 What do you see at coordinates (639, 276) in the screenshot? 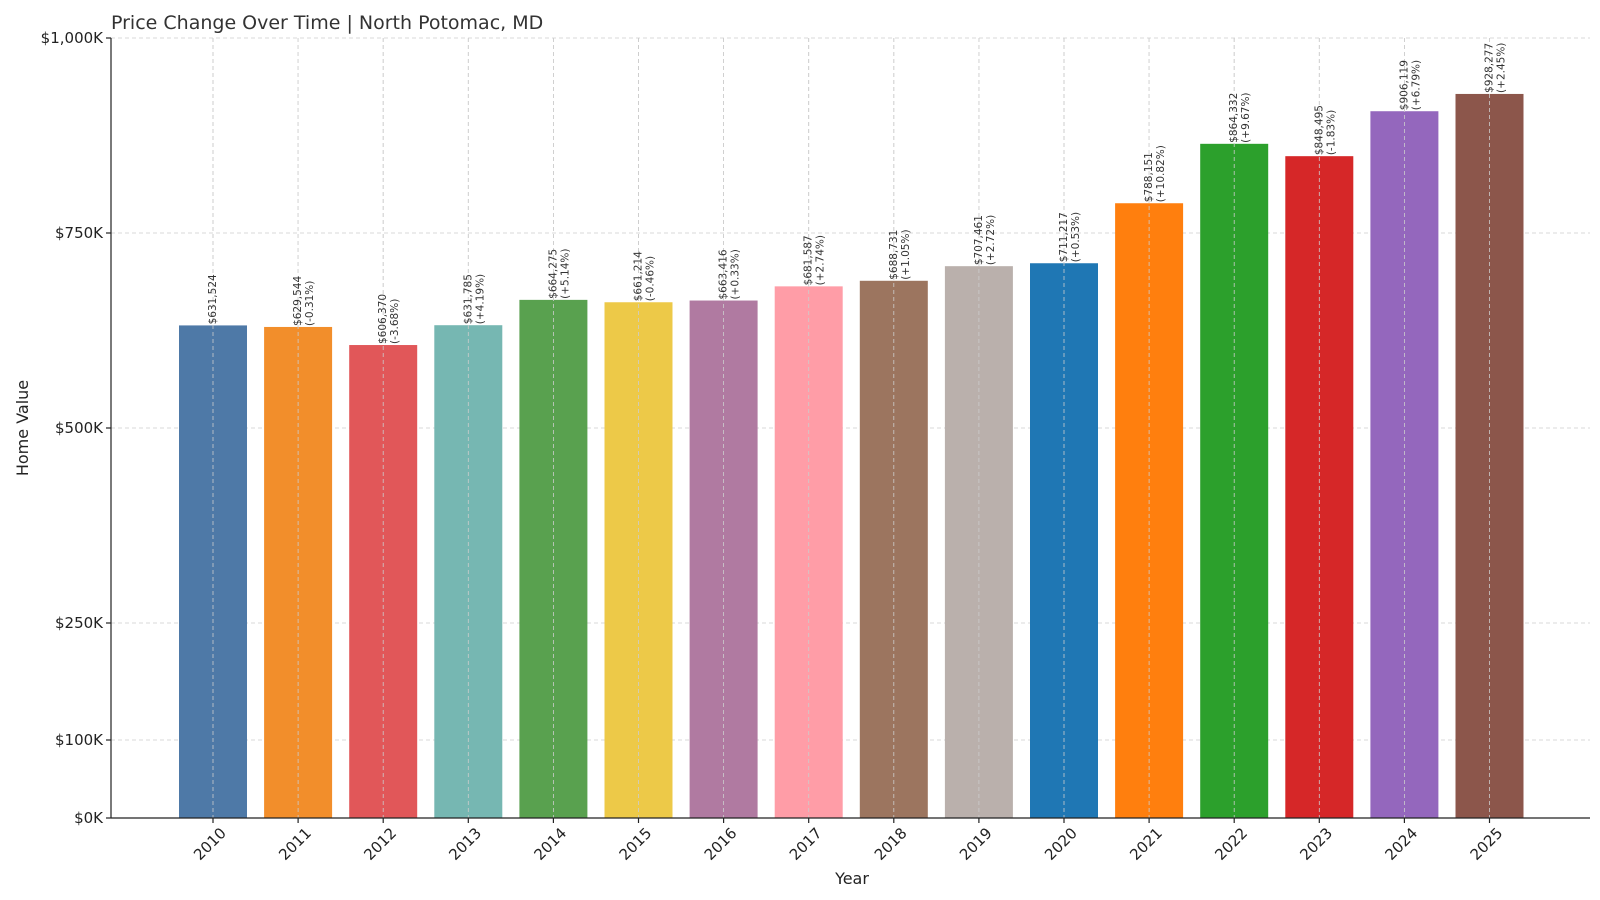
I see `bar-value-label: $661,214` at bounding box center [639, 276].